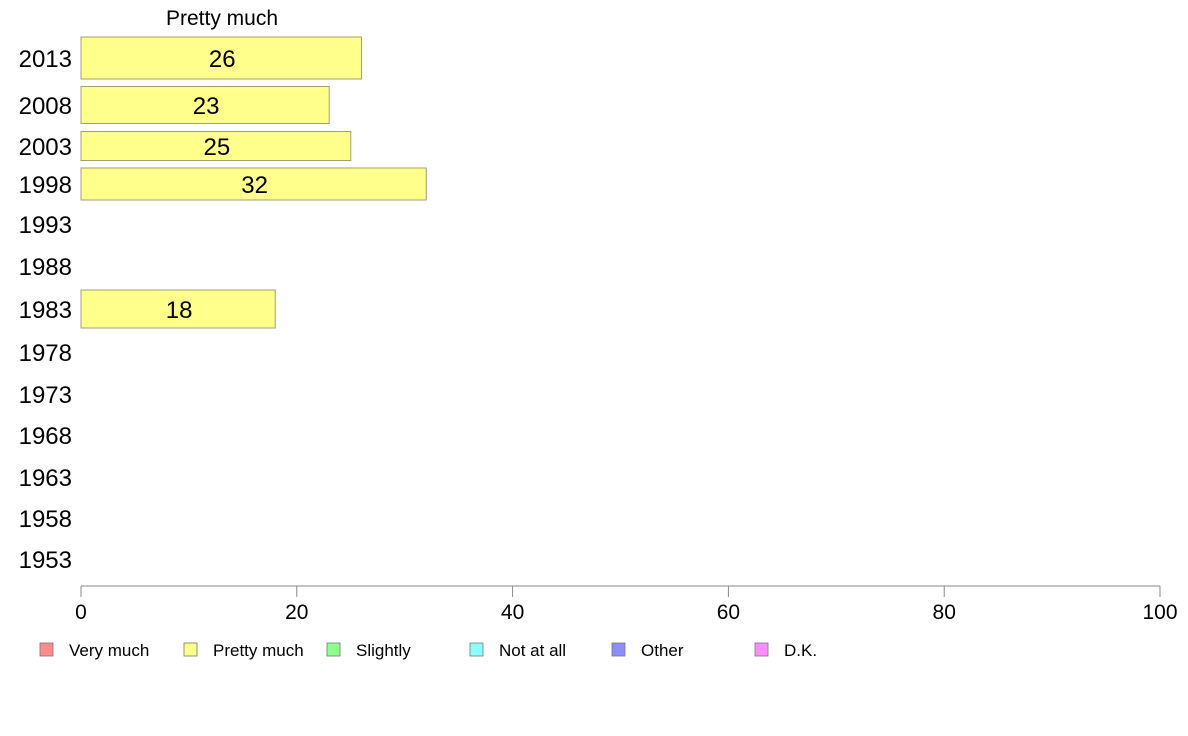 This screenshot has height=736, width=1188. I want to click on y-tick-label: 1993, so click(45, 225).